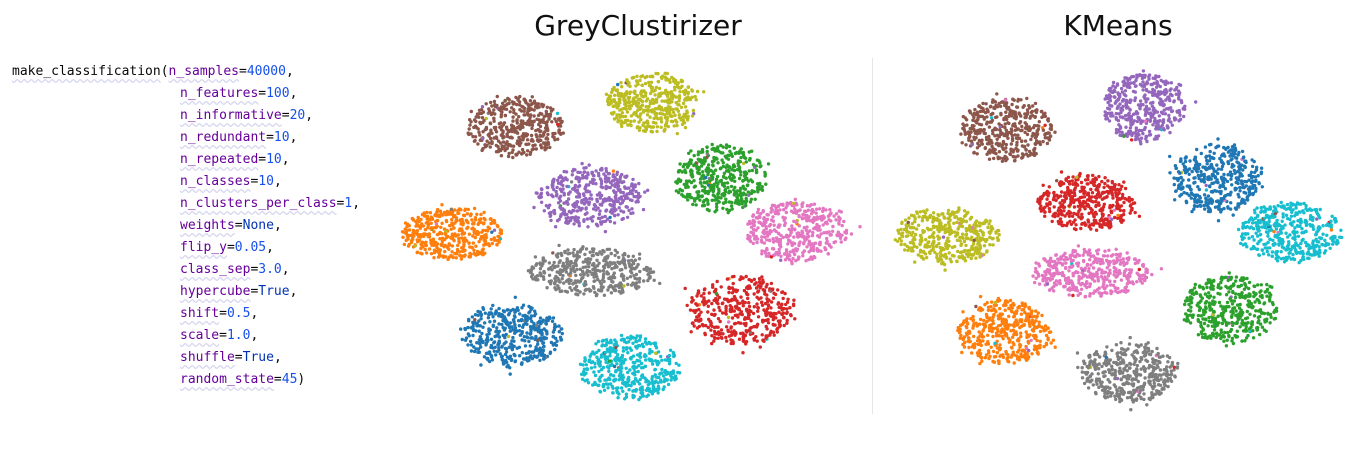 The width and height of the screenshot is (1355, 468). What do you see at coordinates (309, 115) in the screenshot?
I see `code-punct: ,` at bounding box center [309, 115].